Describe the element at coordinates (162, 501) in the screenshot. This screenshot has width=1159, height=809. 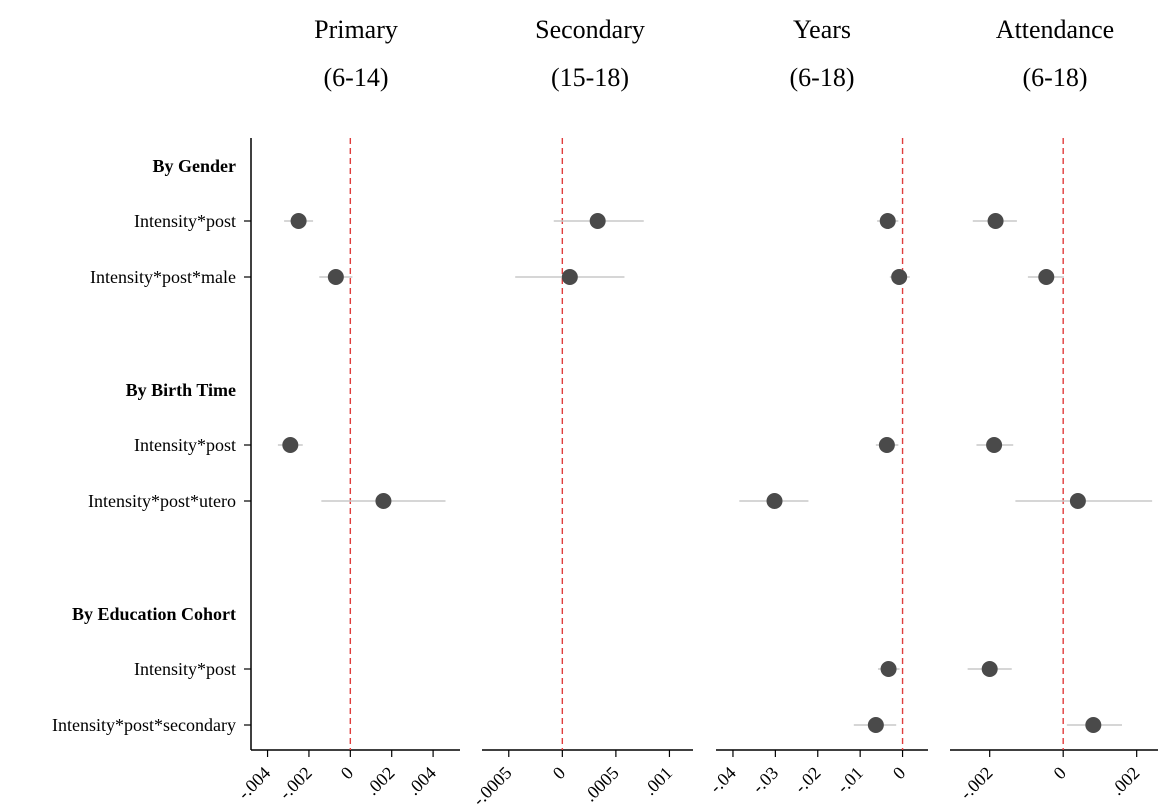
I see `row-label: Intensity*post*utero` at that location.